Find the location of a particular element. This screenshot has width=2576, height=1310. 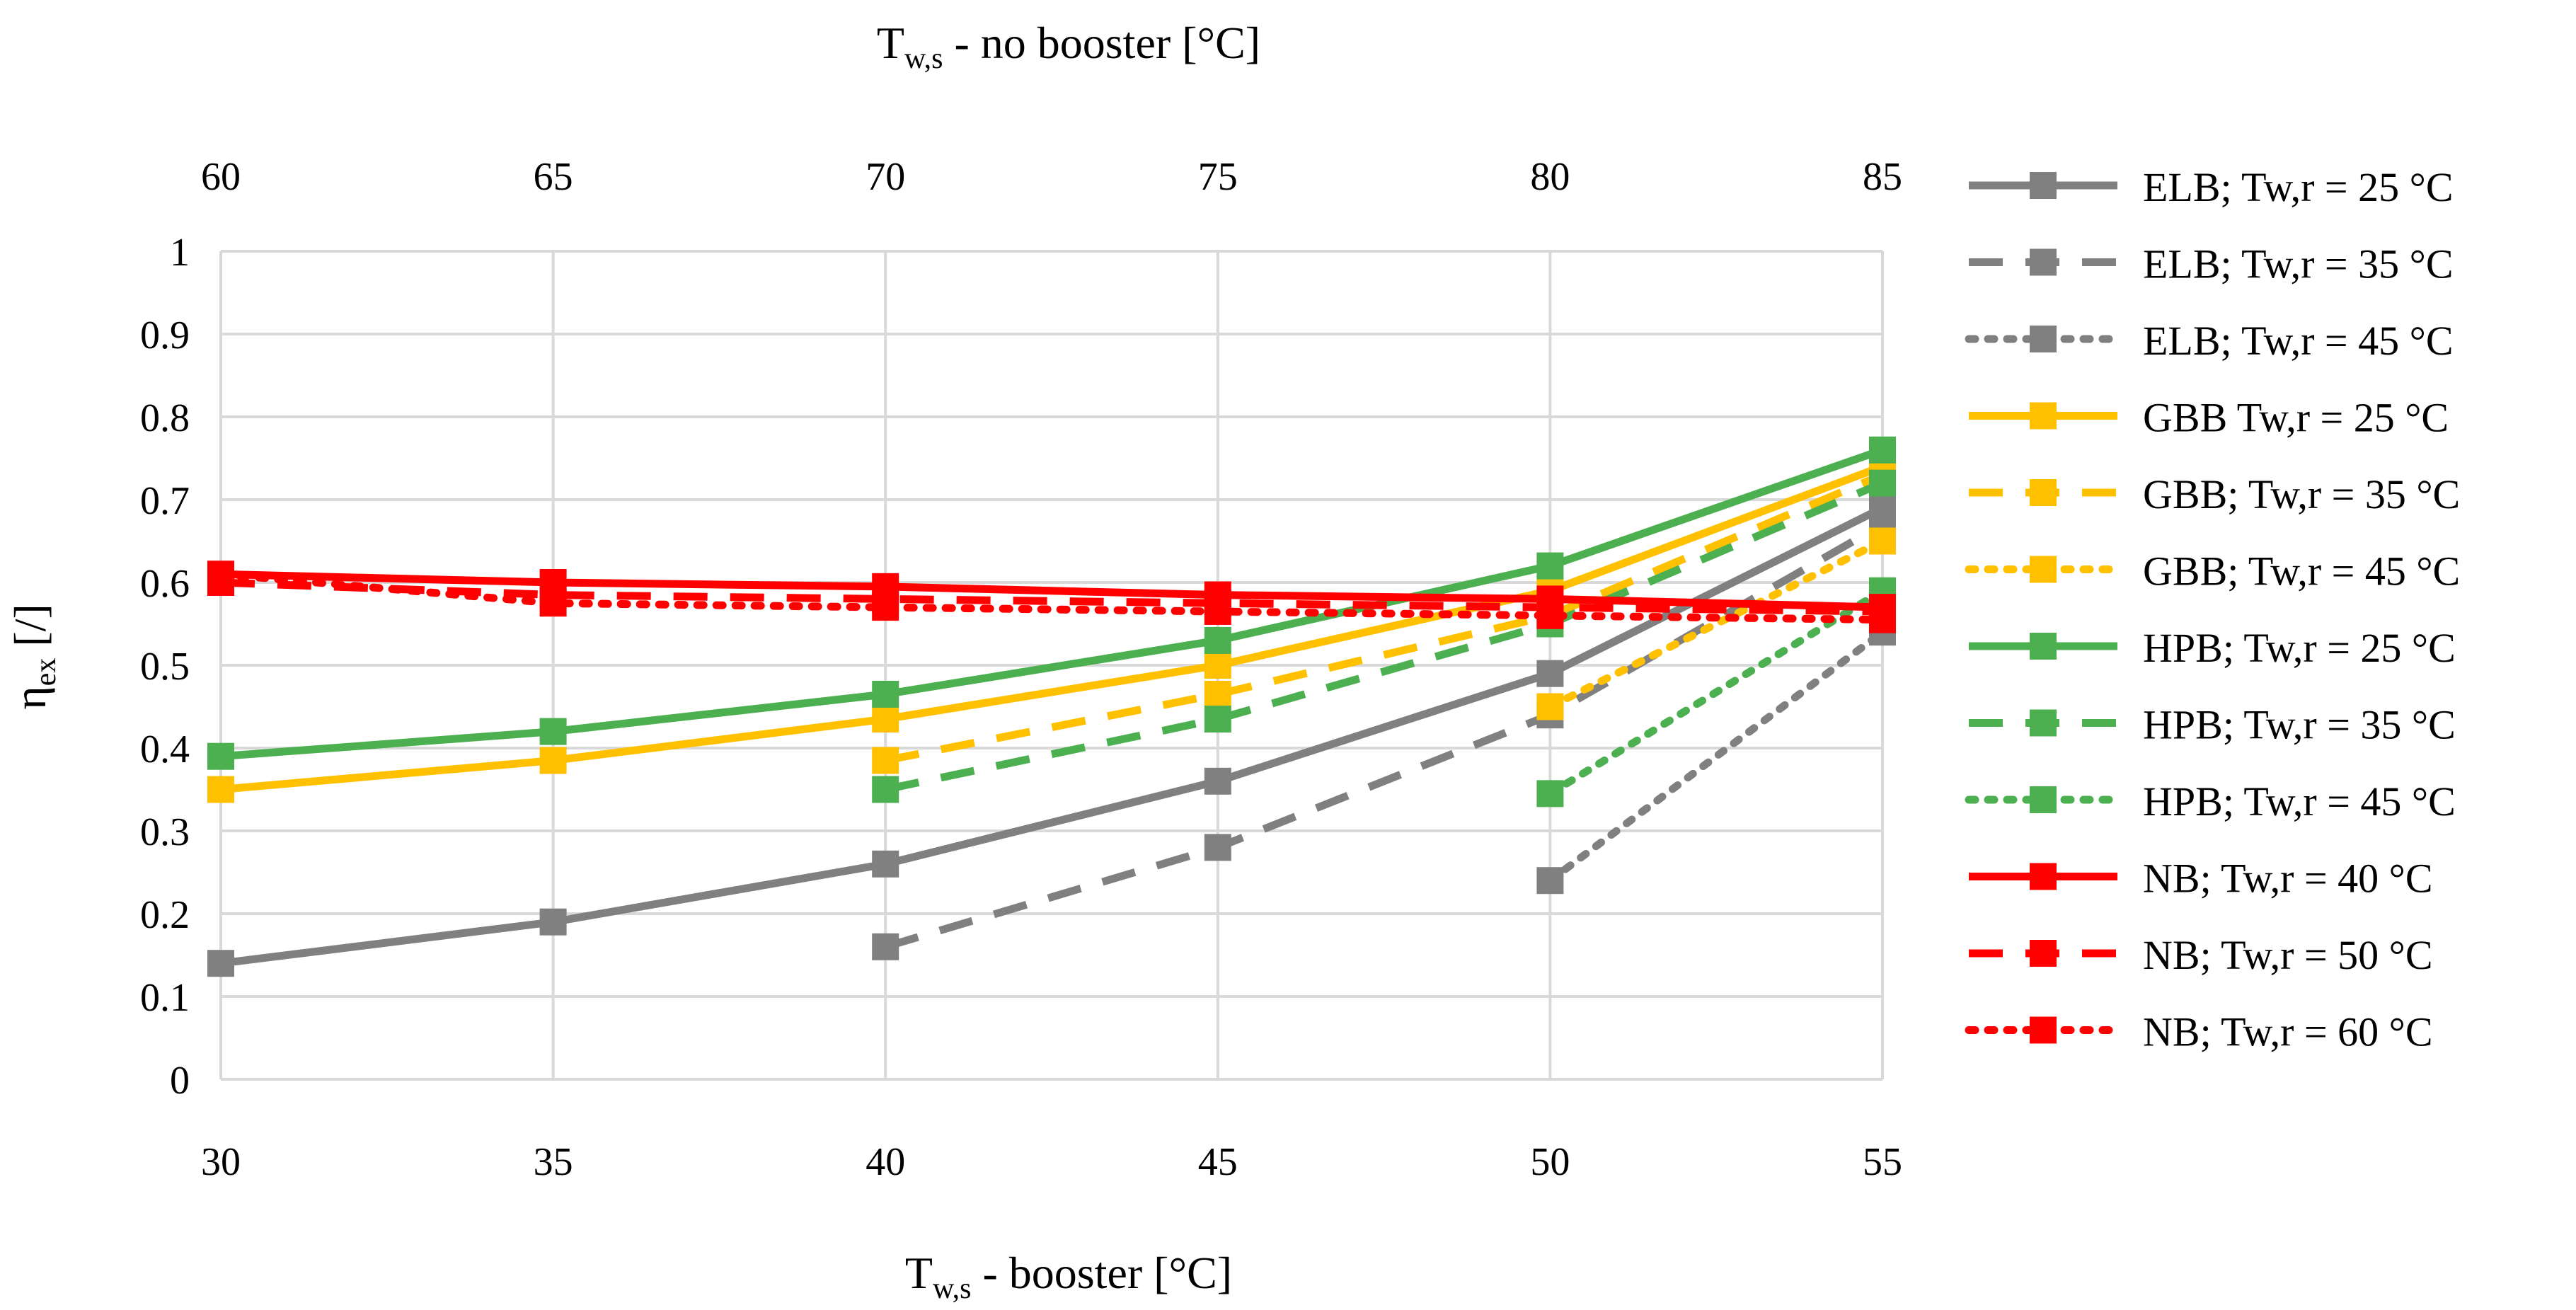

x-tick-label: 45 is located at coordinates (1218, 1162).